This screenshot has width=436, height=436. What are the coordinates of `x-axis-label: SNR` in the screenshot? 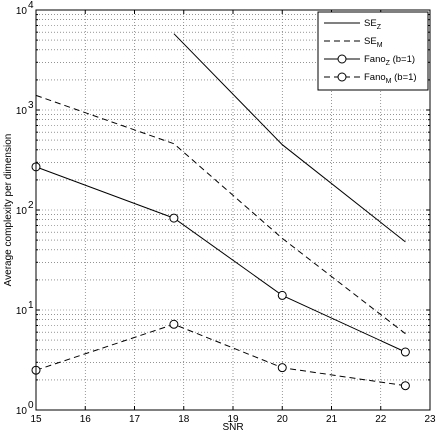 It's located at (232, 427).